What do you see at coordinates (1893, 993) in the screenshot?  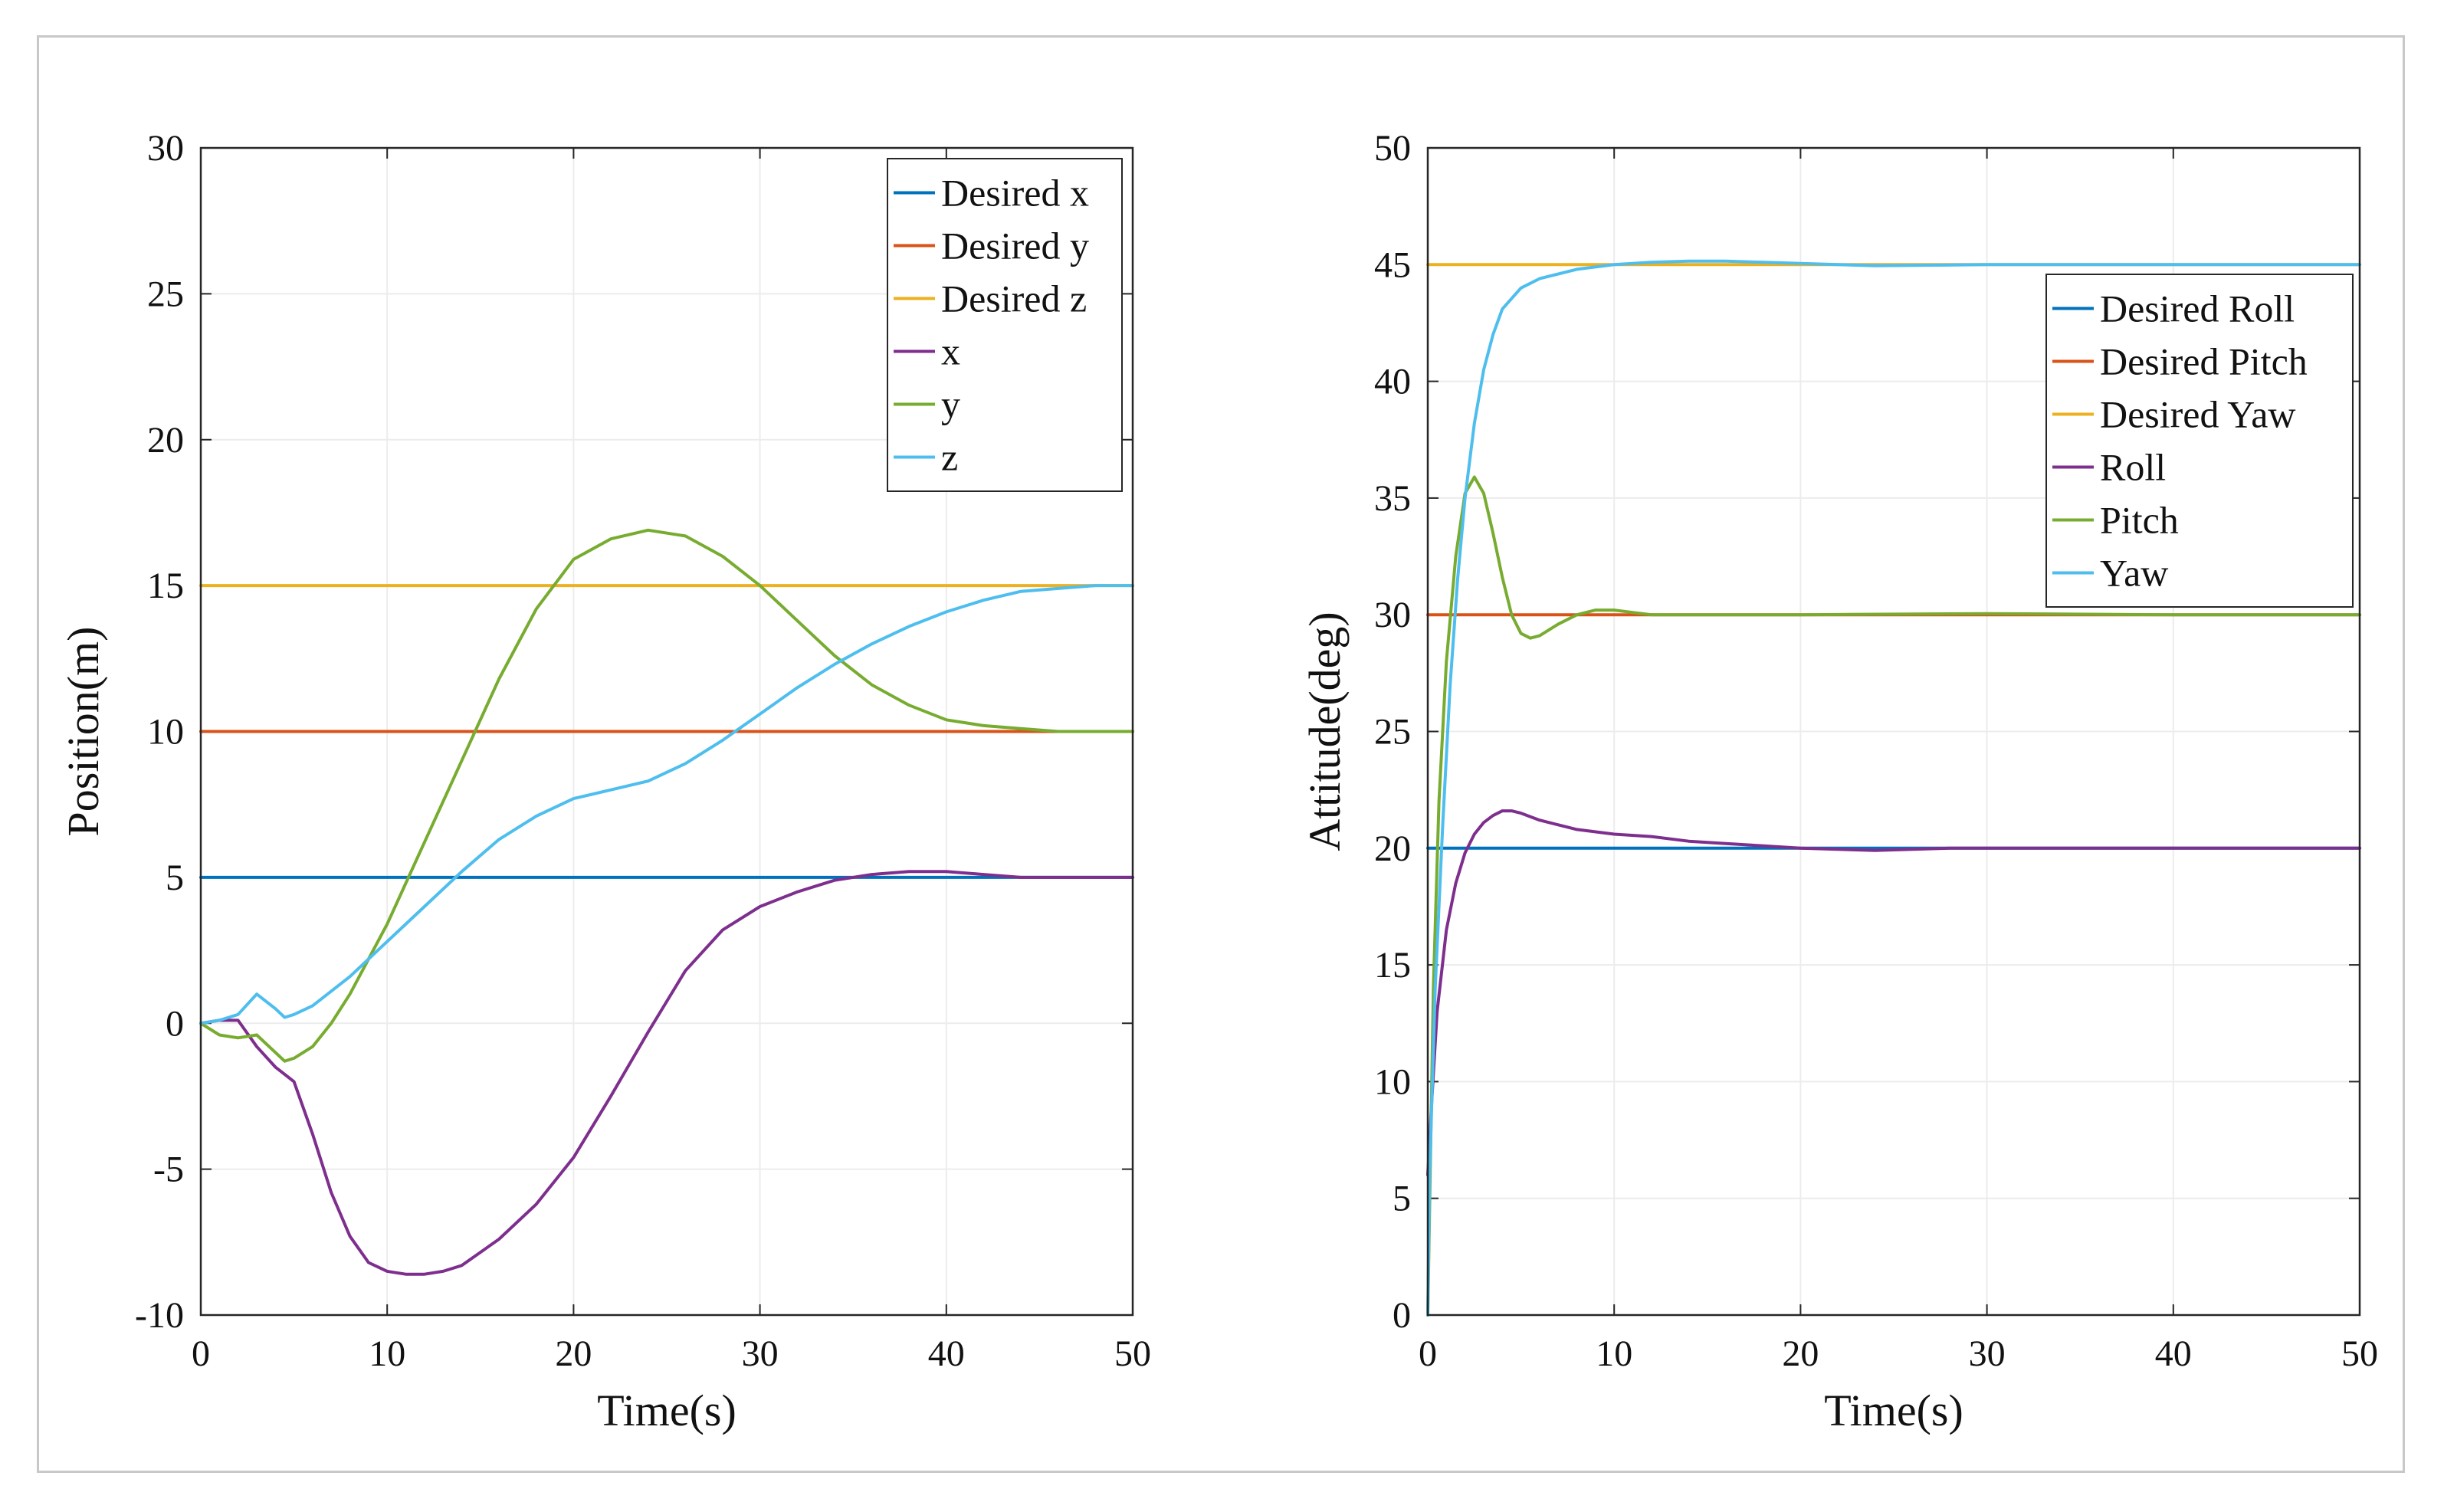 I see `attitude-series-roll` at bounding box center [1893, 993].